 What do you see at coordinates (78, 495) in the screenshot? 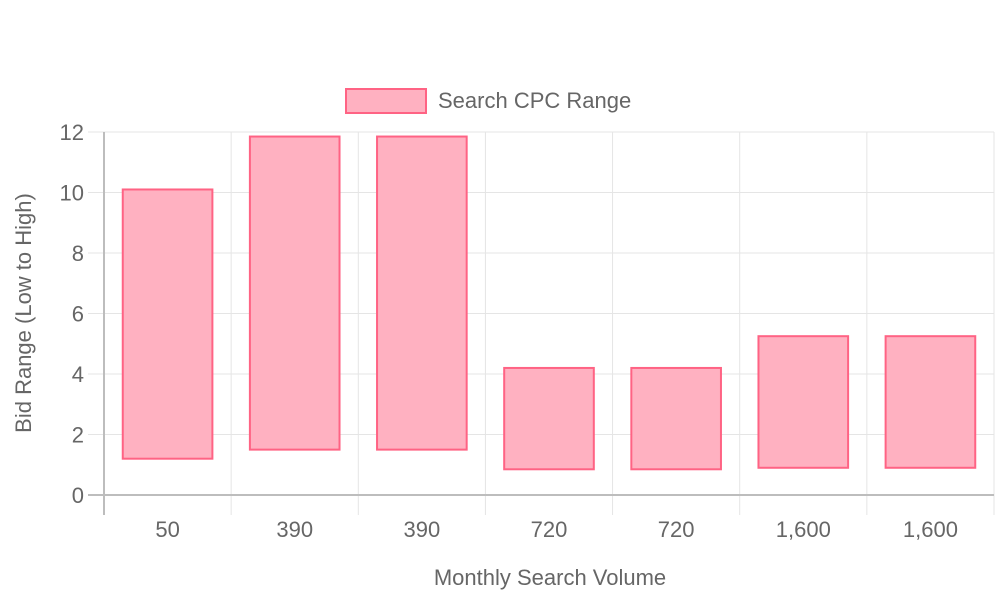
I see `y-tick-label: 0` at bounding box center [78, 495].